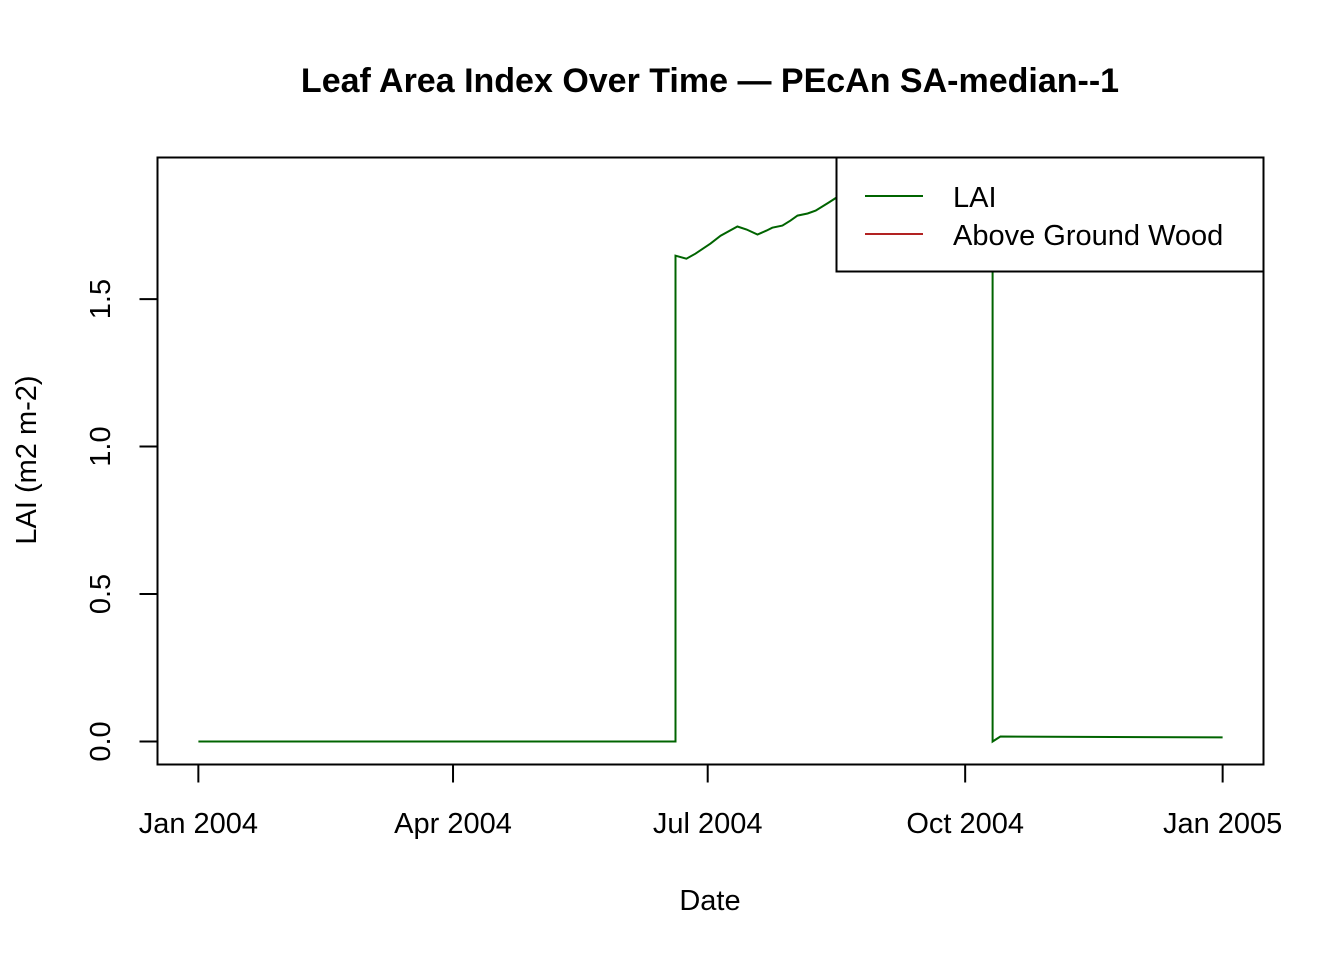 This screenshot has width=1344, height=960. What do you see at coordinates (453, 824) in the screenshot?
I see `x-tick-label: Apr 2004` at bounding box center [453, 824].